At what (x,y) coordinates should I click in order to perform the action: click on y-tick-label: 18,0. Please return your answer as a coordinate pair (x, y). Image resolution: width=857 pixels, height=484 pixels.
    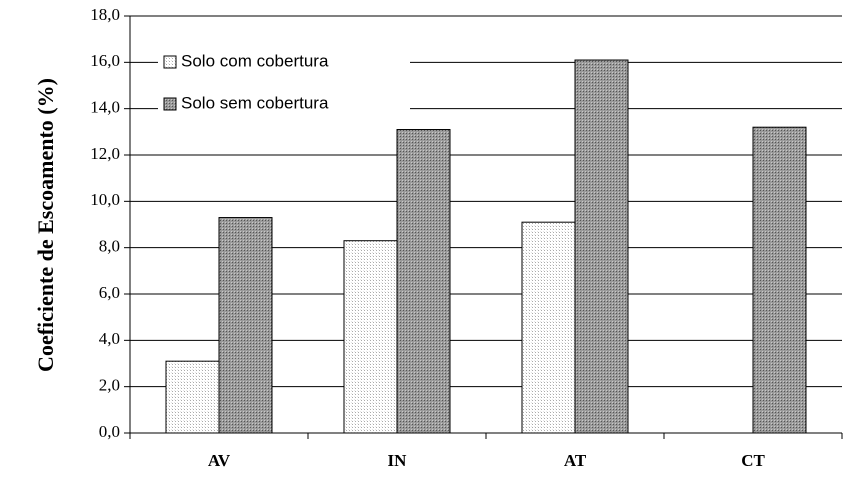
    Looking at the image, I should click on (105, 14).